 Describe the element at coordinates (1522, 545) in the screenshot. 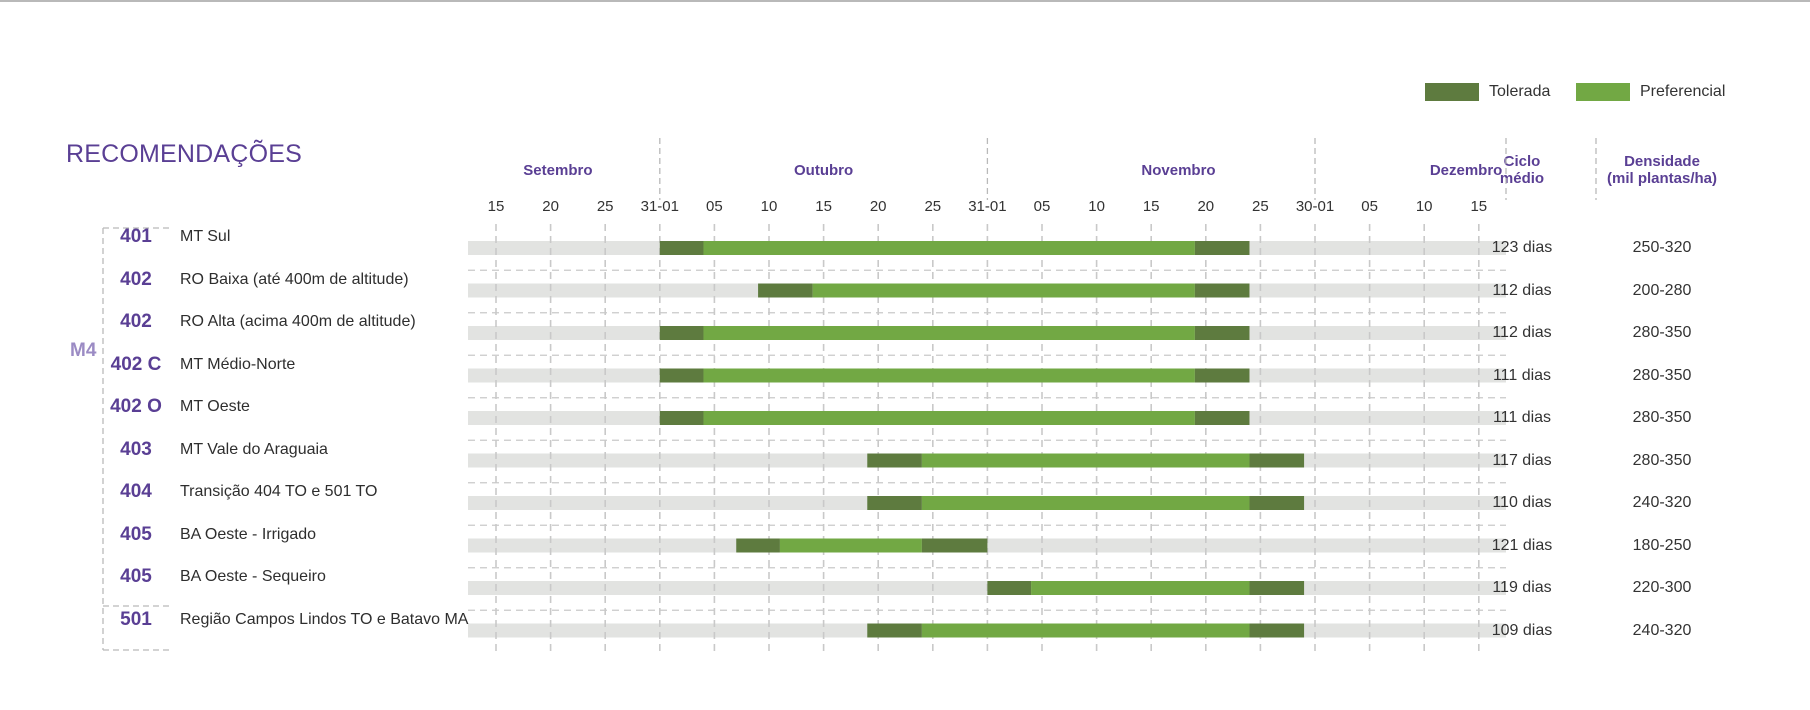

I see `row-cycle: 121 dias` at that location.